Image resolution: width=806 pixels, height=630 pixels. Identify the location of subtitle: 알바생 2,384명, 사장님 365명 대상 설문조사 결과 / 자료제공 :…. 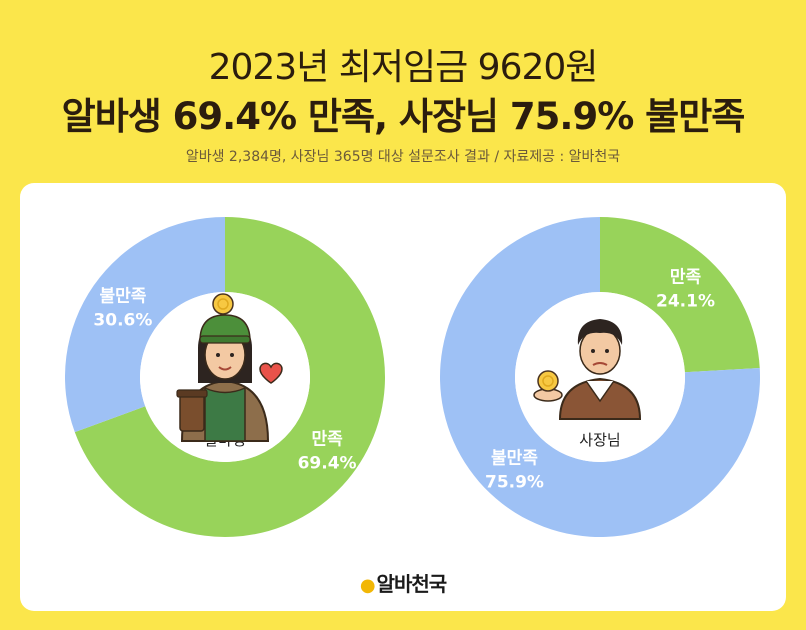
(403, 157).